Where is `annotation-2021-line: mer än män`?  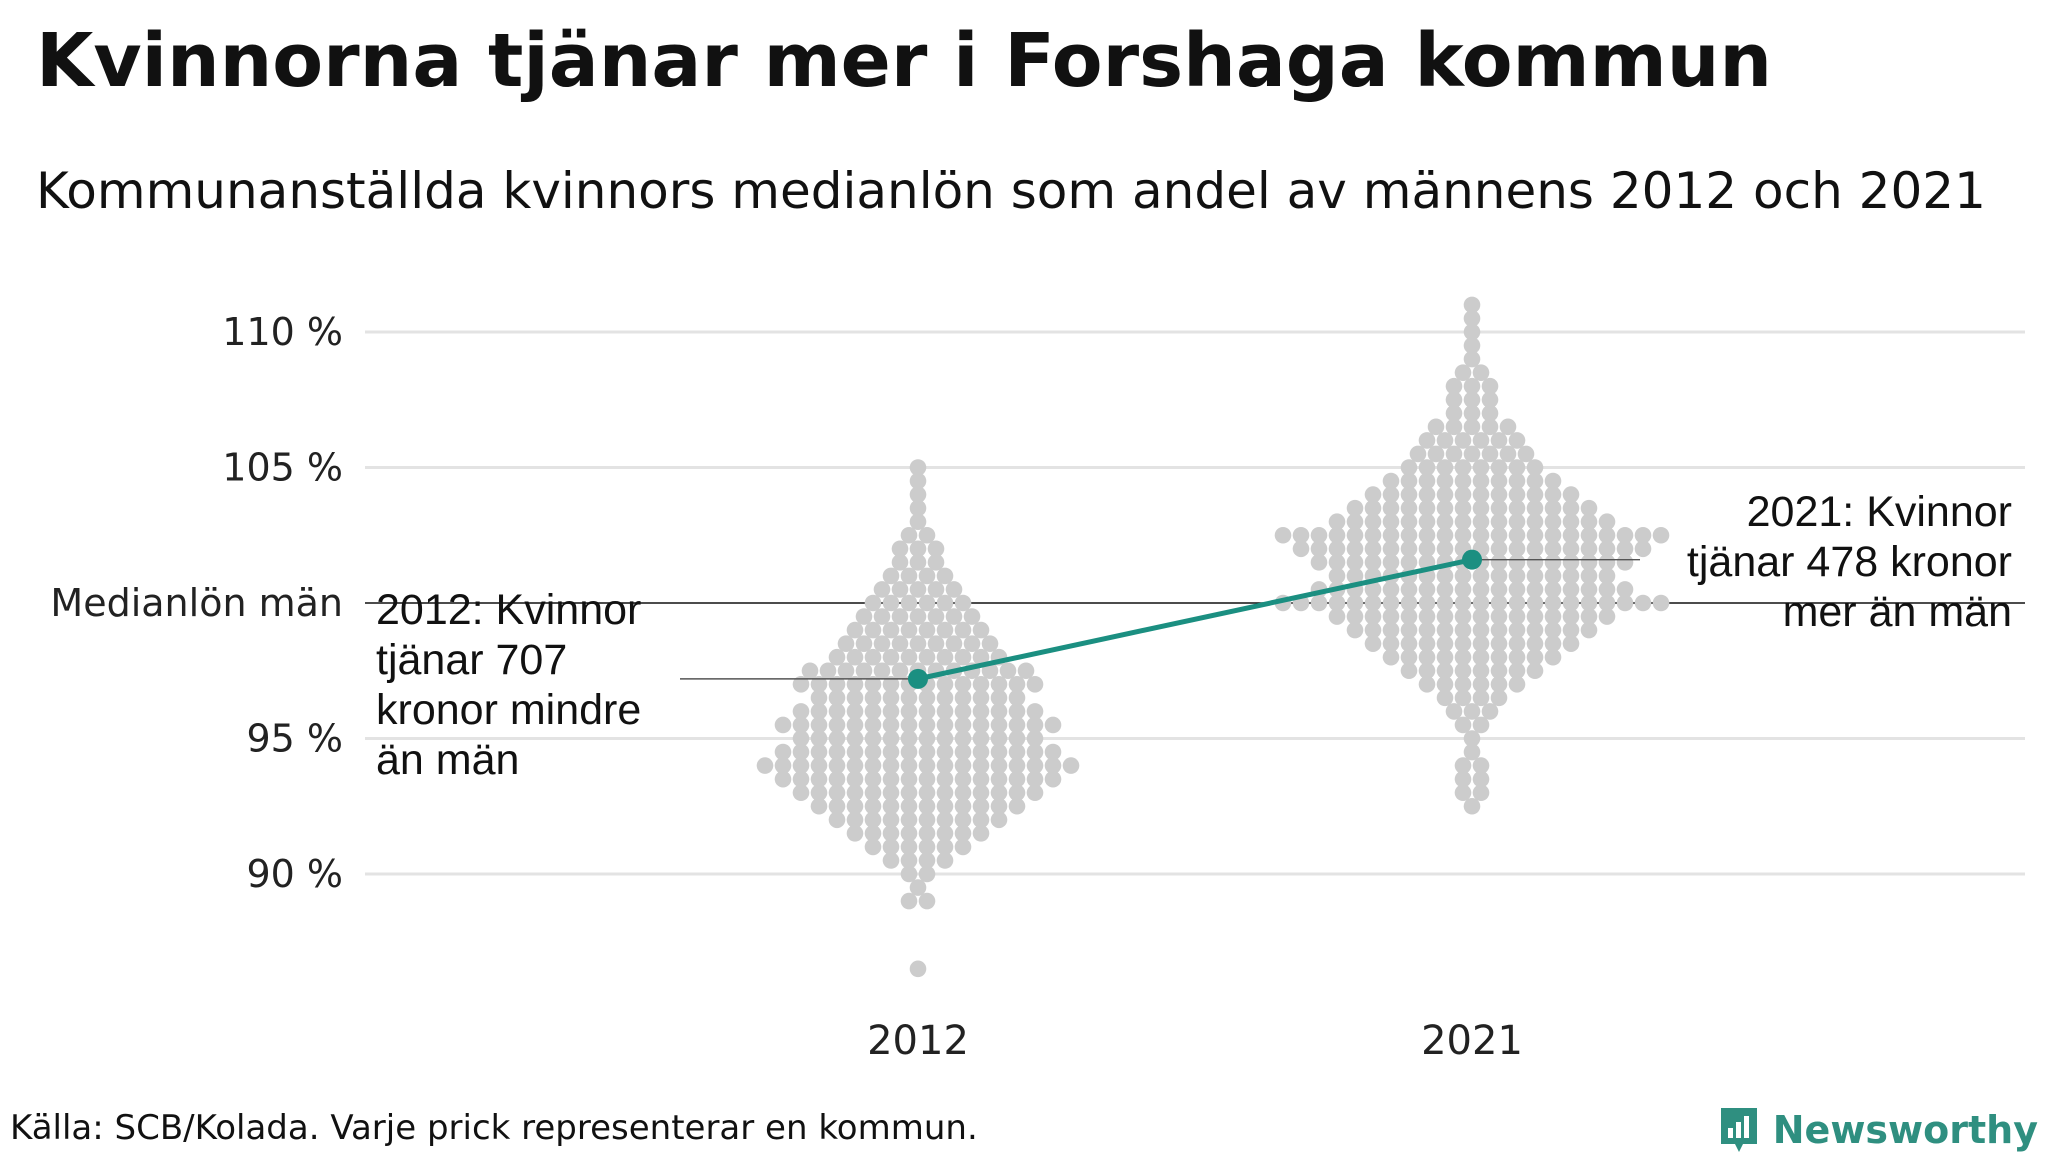
annotation-2021-line: mer än män is located at coordinates (1897, 612).